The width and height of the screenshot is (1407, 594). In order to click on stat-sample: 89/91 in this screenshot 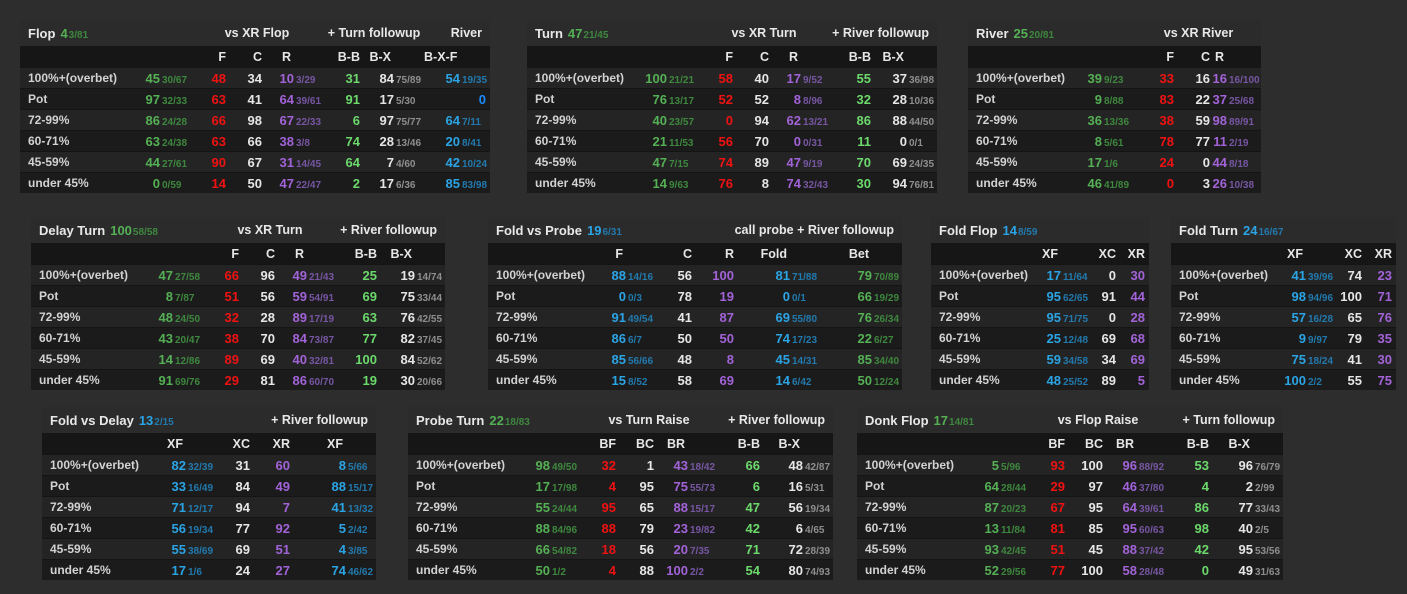, I will do `click(1242, 122)`.